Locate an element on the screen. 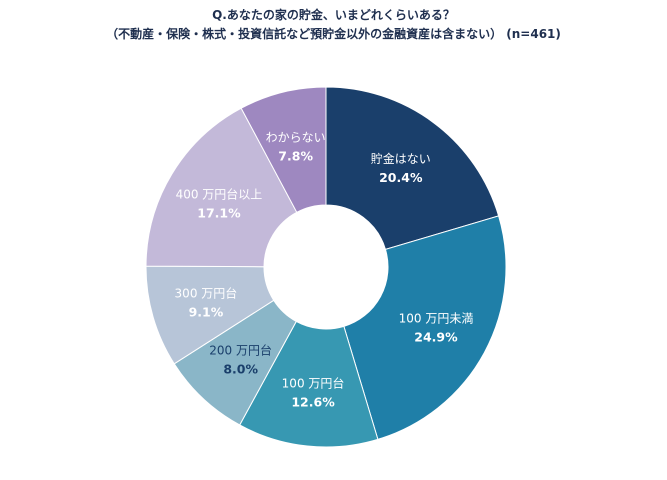  slice-value-label: 9.1% is located at coordinates (206, 312).